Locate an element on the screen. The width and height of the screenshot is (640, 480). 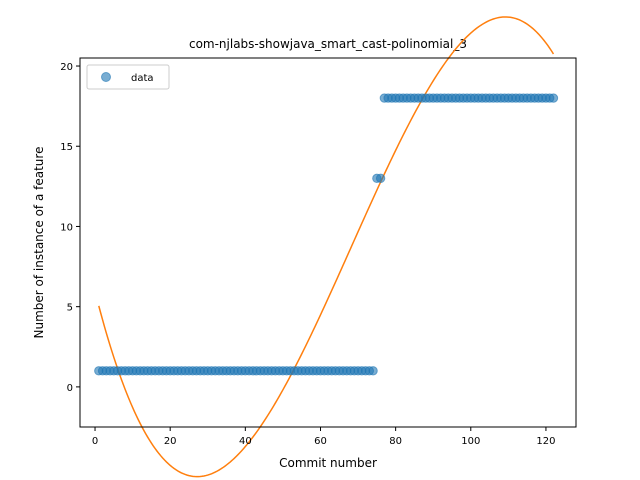
y-tick-label: 0 is located at coordinates (70, 388).